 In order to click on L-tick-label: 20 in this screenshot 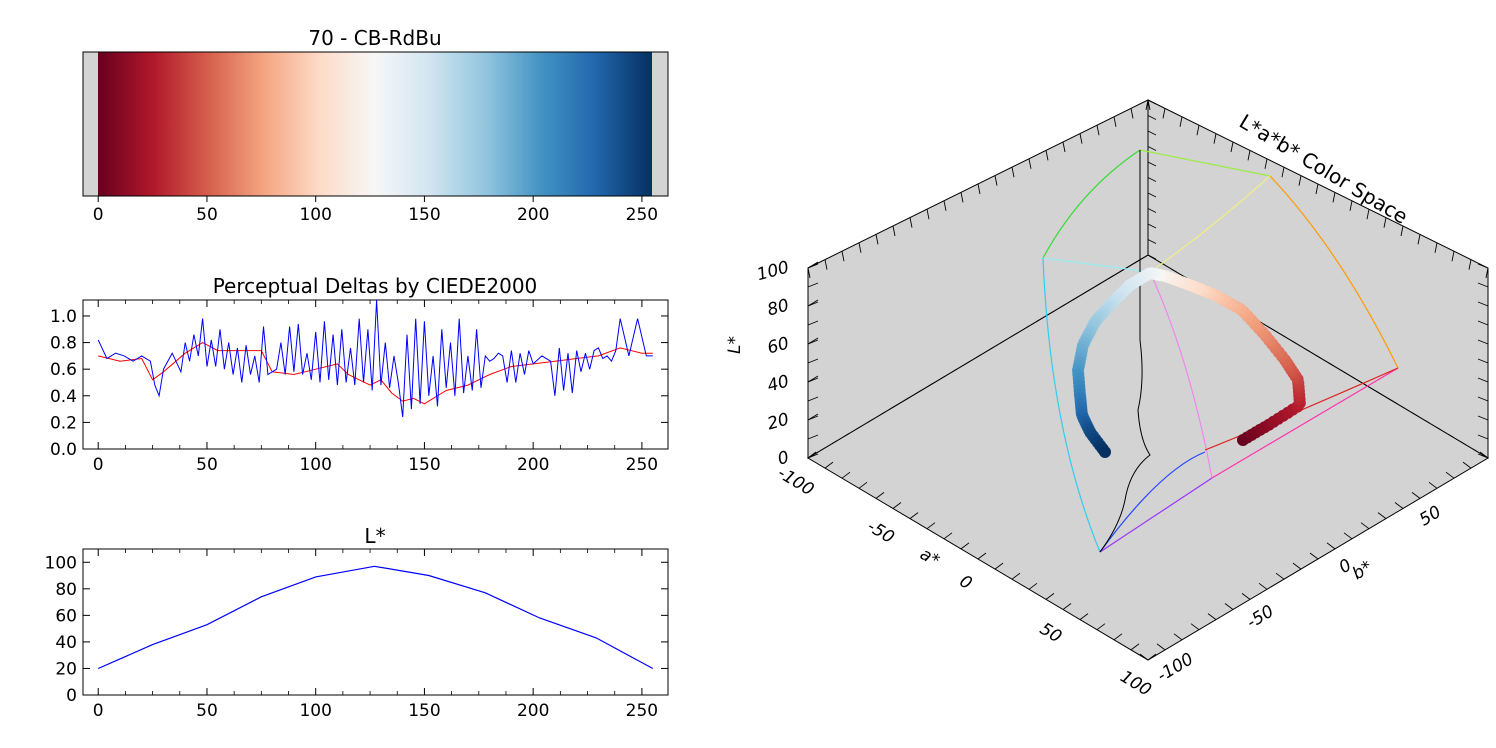, I will do `click(778, 422)`.